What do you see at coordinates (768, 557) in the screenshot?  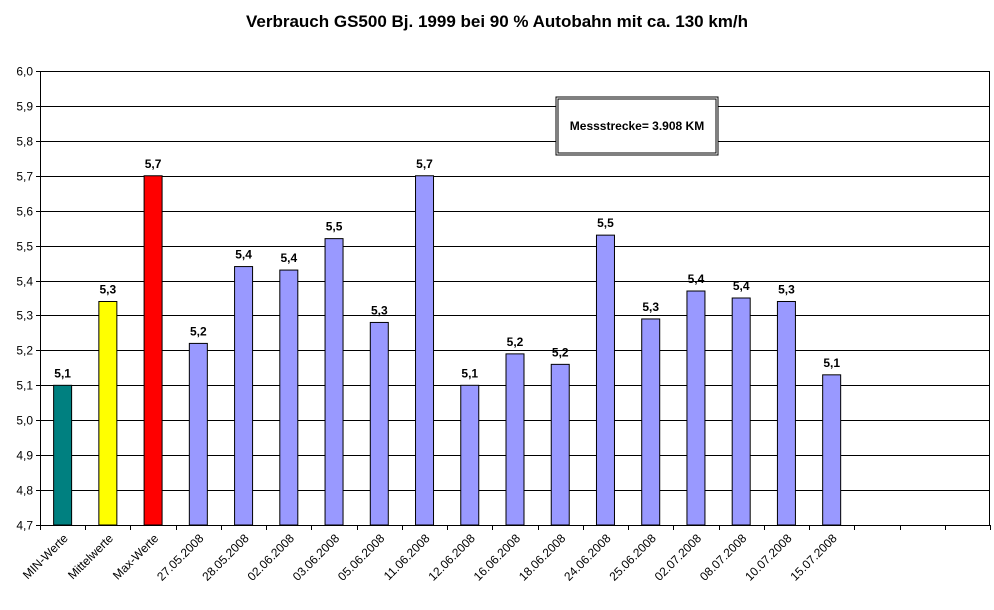 I see `x-tick-label: 10.07.2008` at bounding box center [768, 557].